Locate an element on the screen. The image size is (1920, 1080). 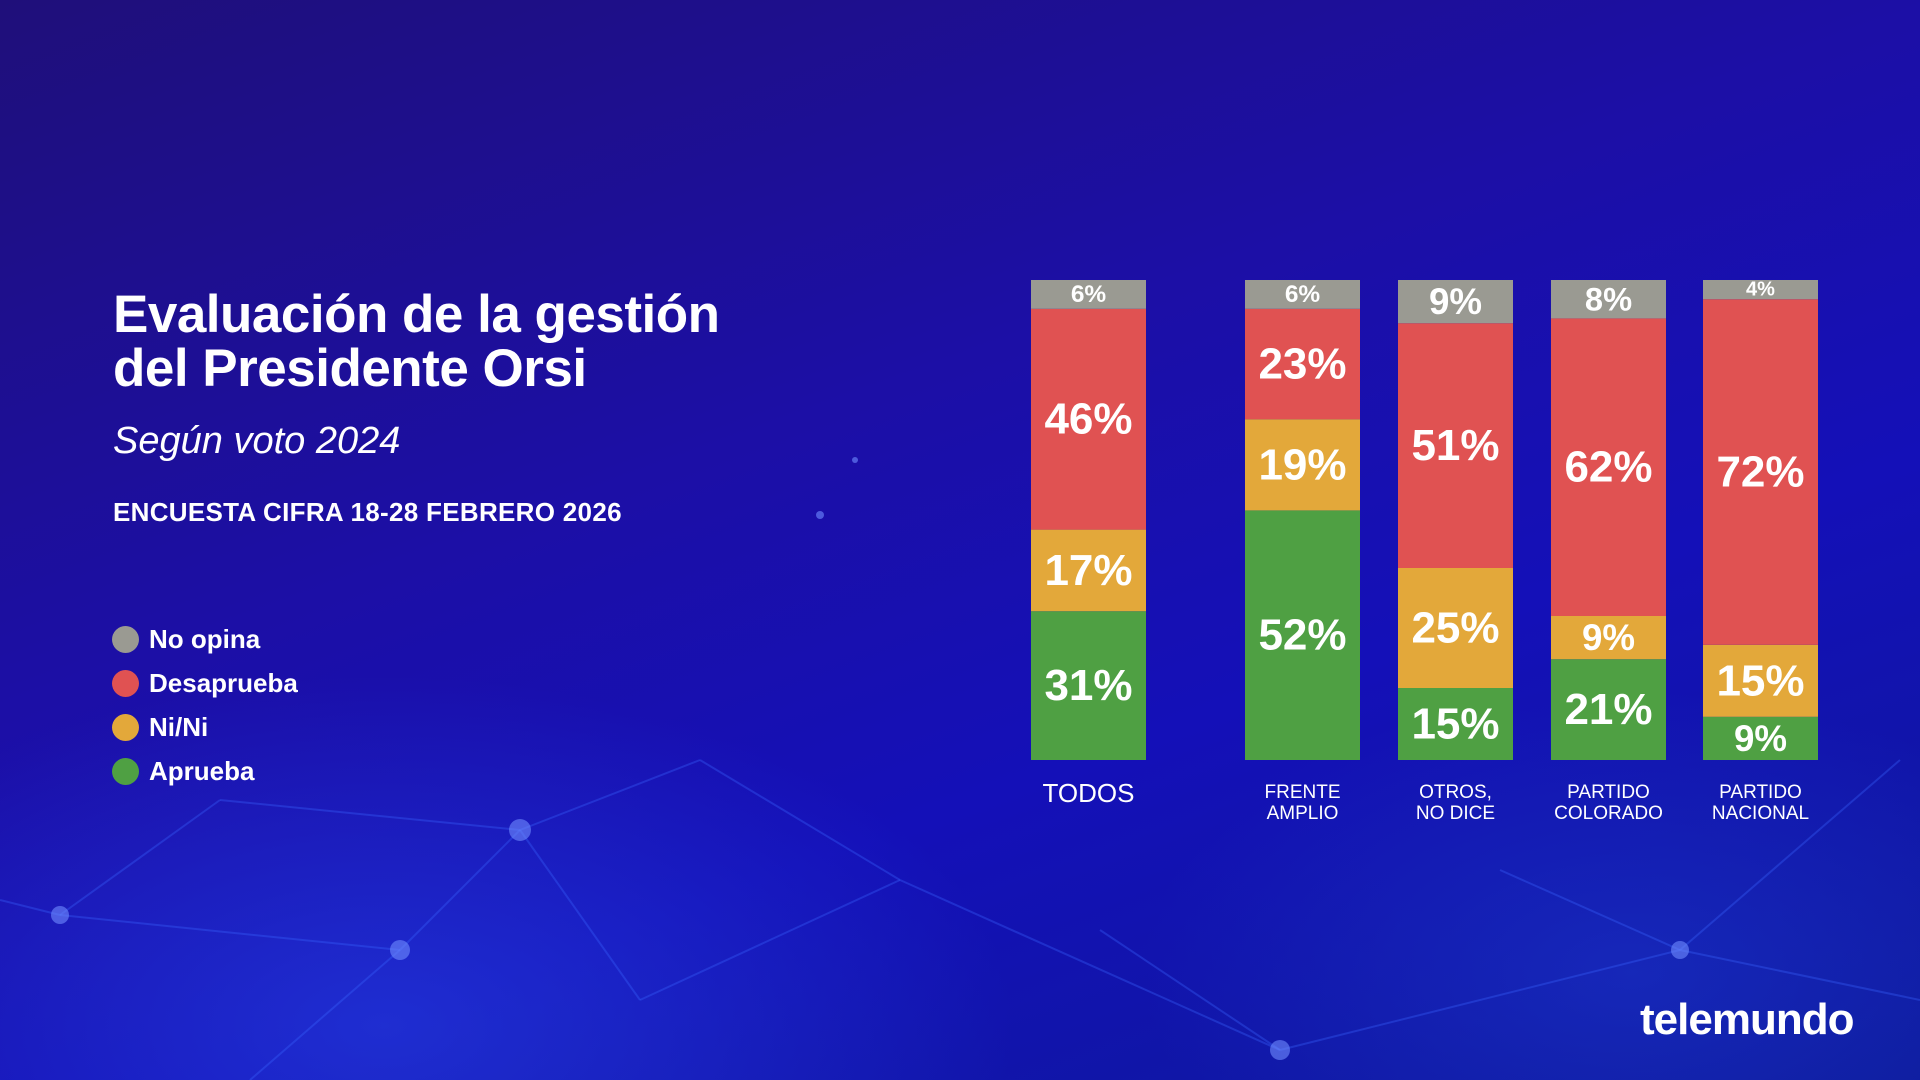
bar-todos-no-opina is located at coordinates (1088, 294).